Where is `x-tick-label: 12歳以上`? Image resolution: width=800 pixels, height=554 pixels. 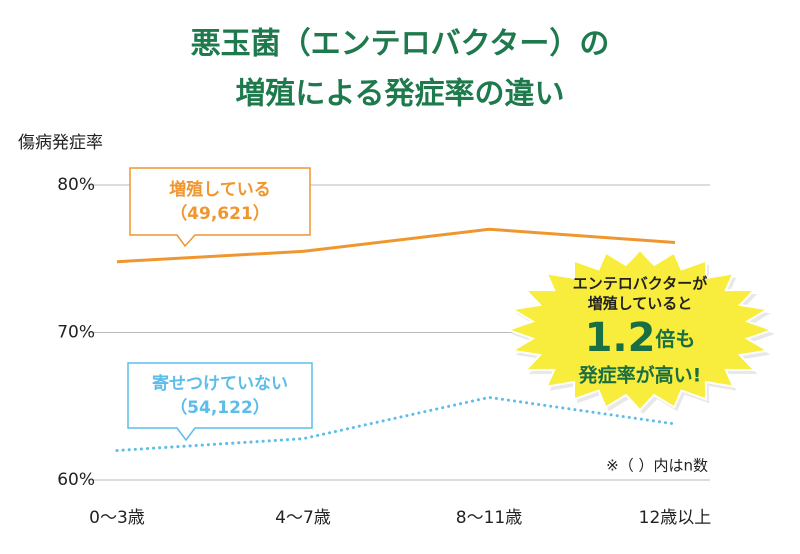
x-tick-label: 12歳以上 is located at coordinates (675, 518).